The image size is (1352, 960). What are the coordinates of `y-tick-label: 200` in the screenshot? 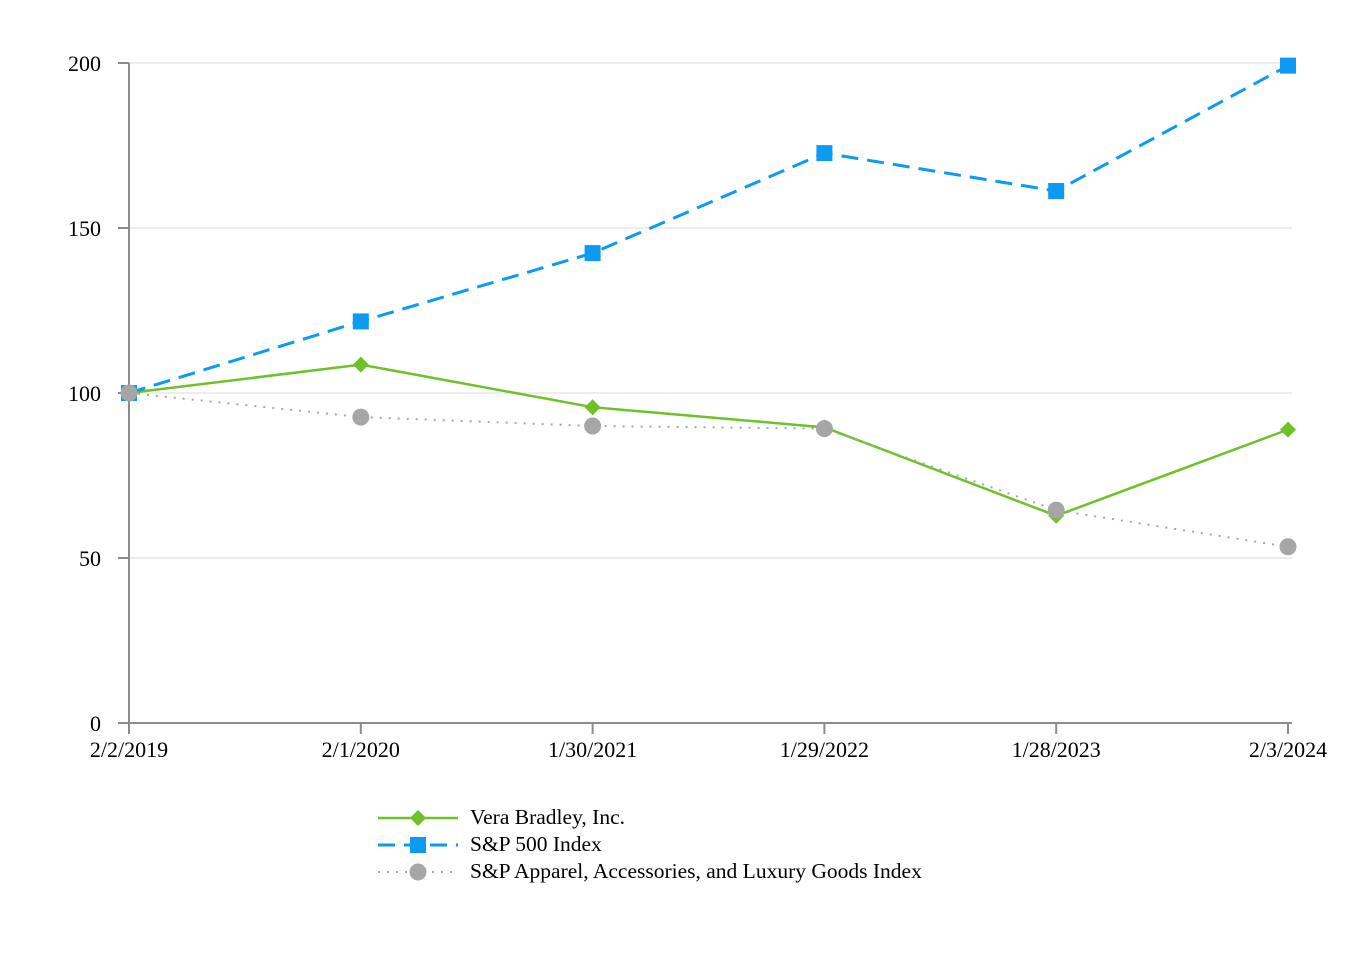 It's located at (84, 63).